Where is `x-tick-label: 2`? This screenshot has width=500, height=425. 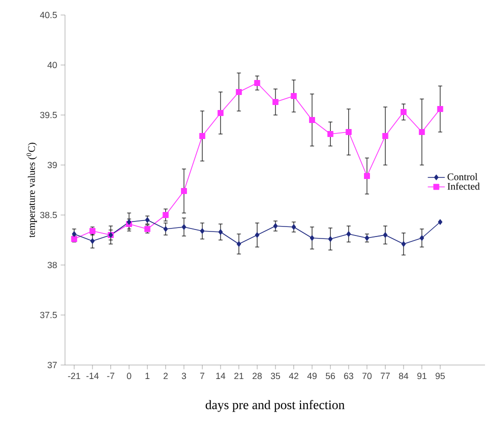
x-tick-label: 2 is located at coordinates (166, 376).